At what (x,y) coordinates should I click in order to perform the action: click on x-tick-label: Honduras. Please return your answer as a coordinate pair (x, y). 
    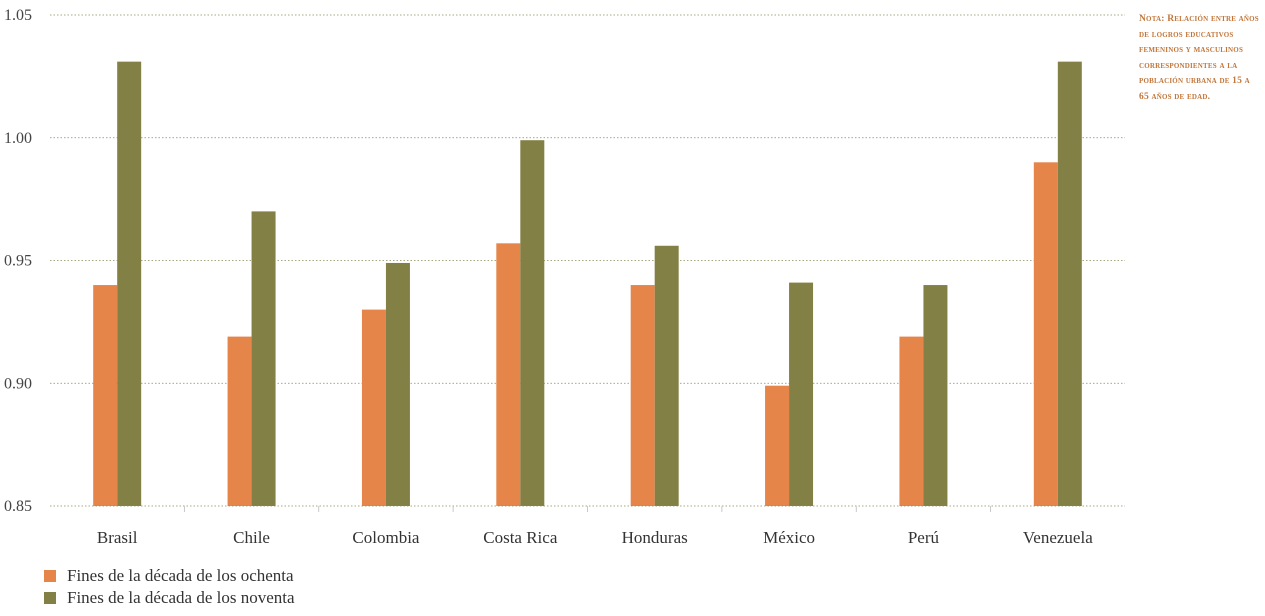
    Looking at the image, I should click on (655, 537).